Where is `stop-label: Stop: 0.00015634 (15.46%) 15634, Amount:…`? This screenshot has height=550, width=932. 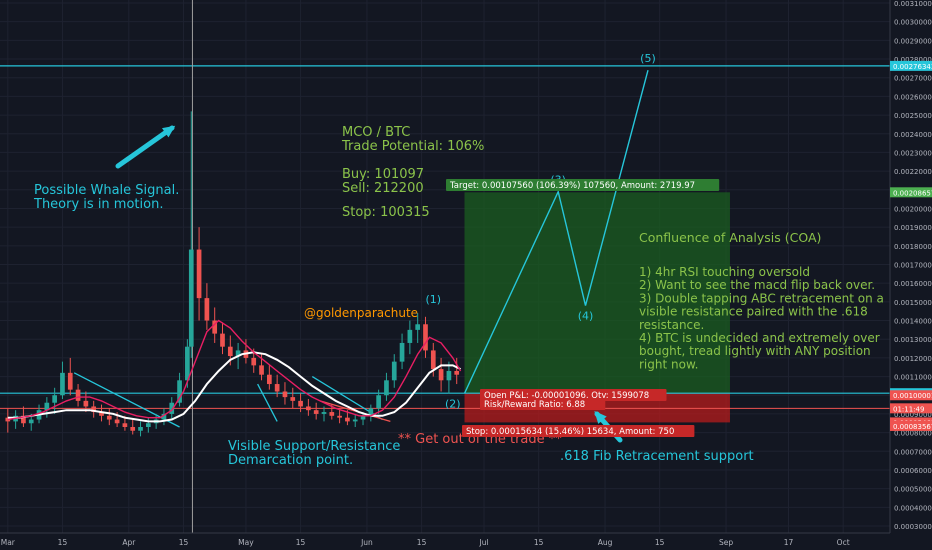
stop-label: Stop: 0.00015634 (15.46%) 15634, Amount:… is located at coordinates (570, 432).